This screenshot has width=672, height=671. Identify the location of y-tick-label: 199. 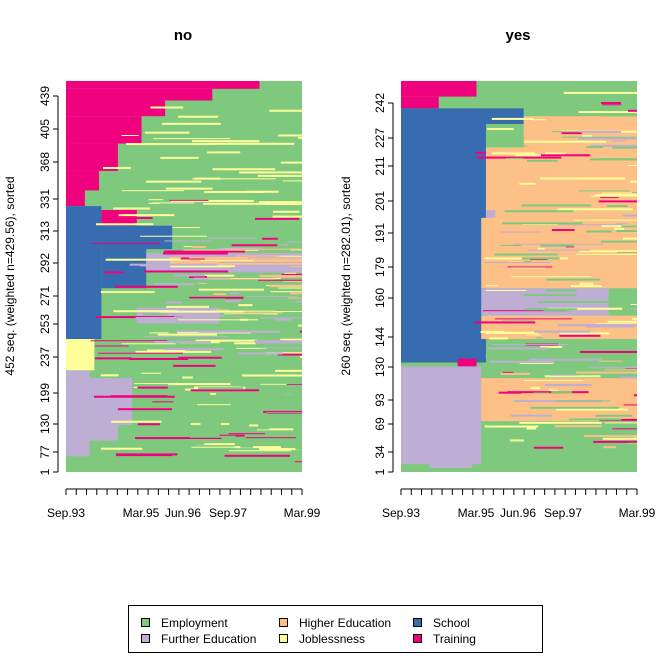
(45, 393).